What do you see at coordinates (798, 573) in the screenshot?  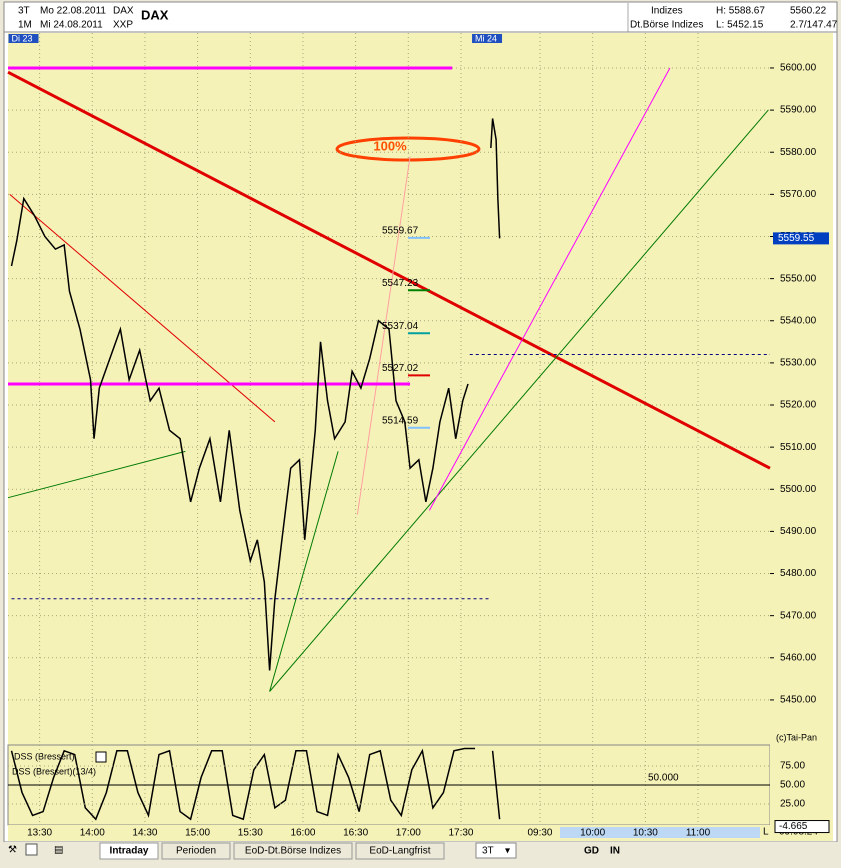 I see `y-tick-label: 5480.00` at bounding box center [798, 573].